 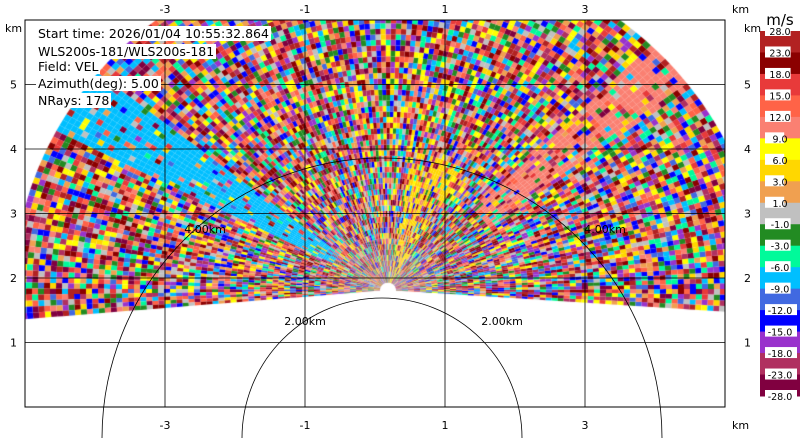 What do you see at coordinates (445, 425) in the screenshot?
I see `x-tick-label-bottom: 1` at bounding box center [445, 425].